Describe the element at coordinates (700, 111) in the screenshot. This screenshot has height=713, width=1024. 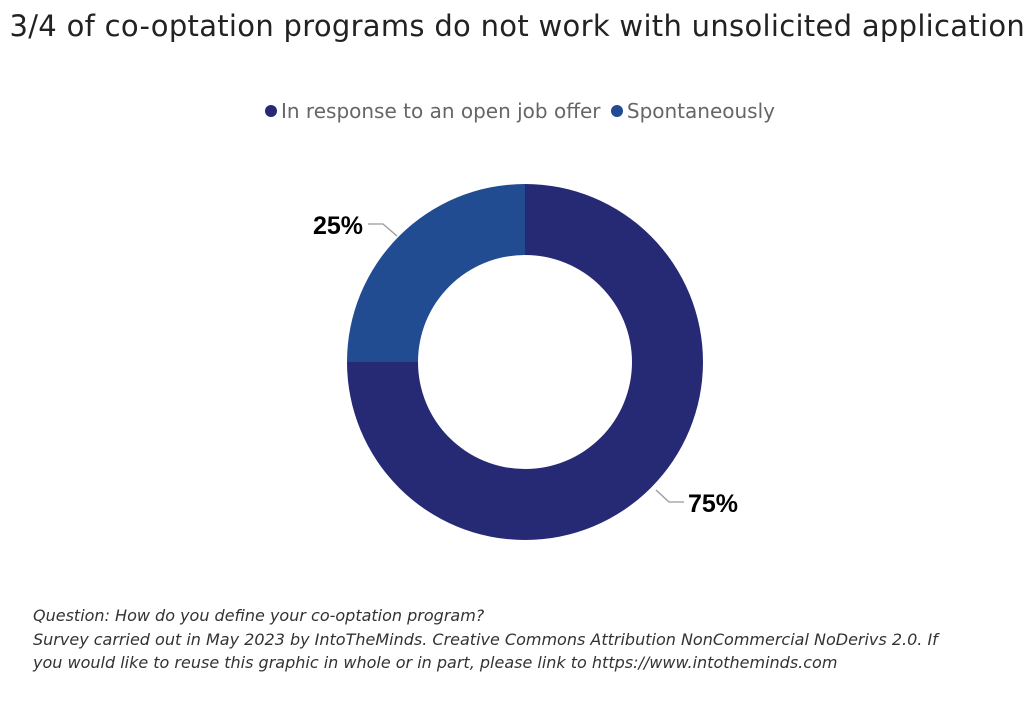
I see `legend-label: Spontaneously` at that location.